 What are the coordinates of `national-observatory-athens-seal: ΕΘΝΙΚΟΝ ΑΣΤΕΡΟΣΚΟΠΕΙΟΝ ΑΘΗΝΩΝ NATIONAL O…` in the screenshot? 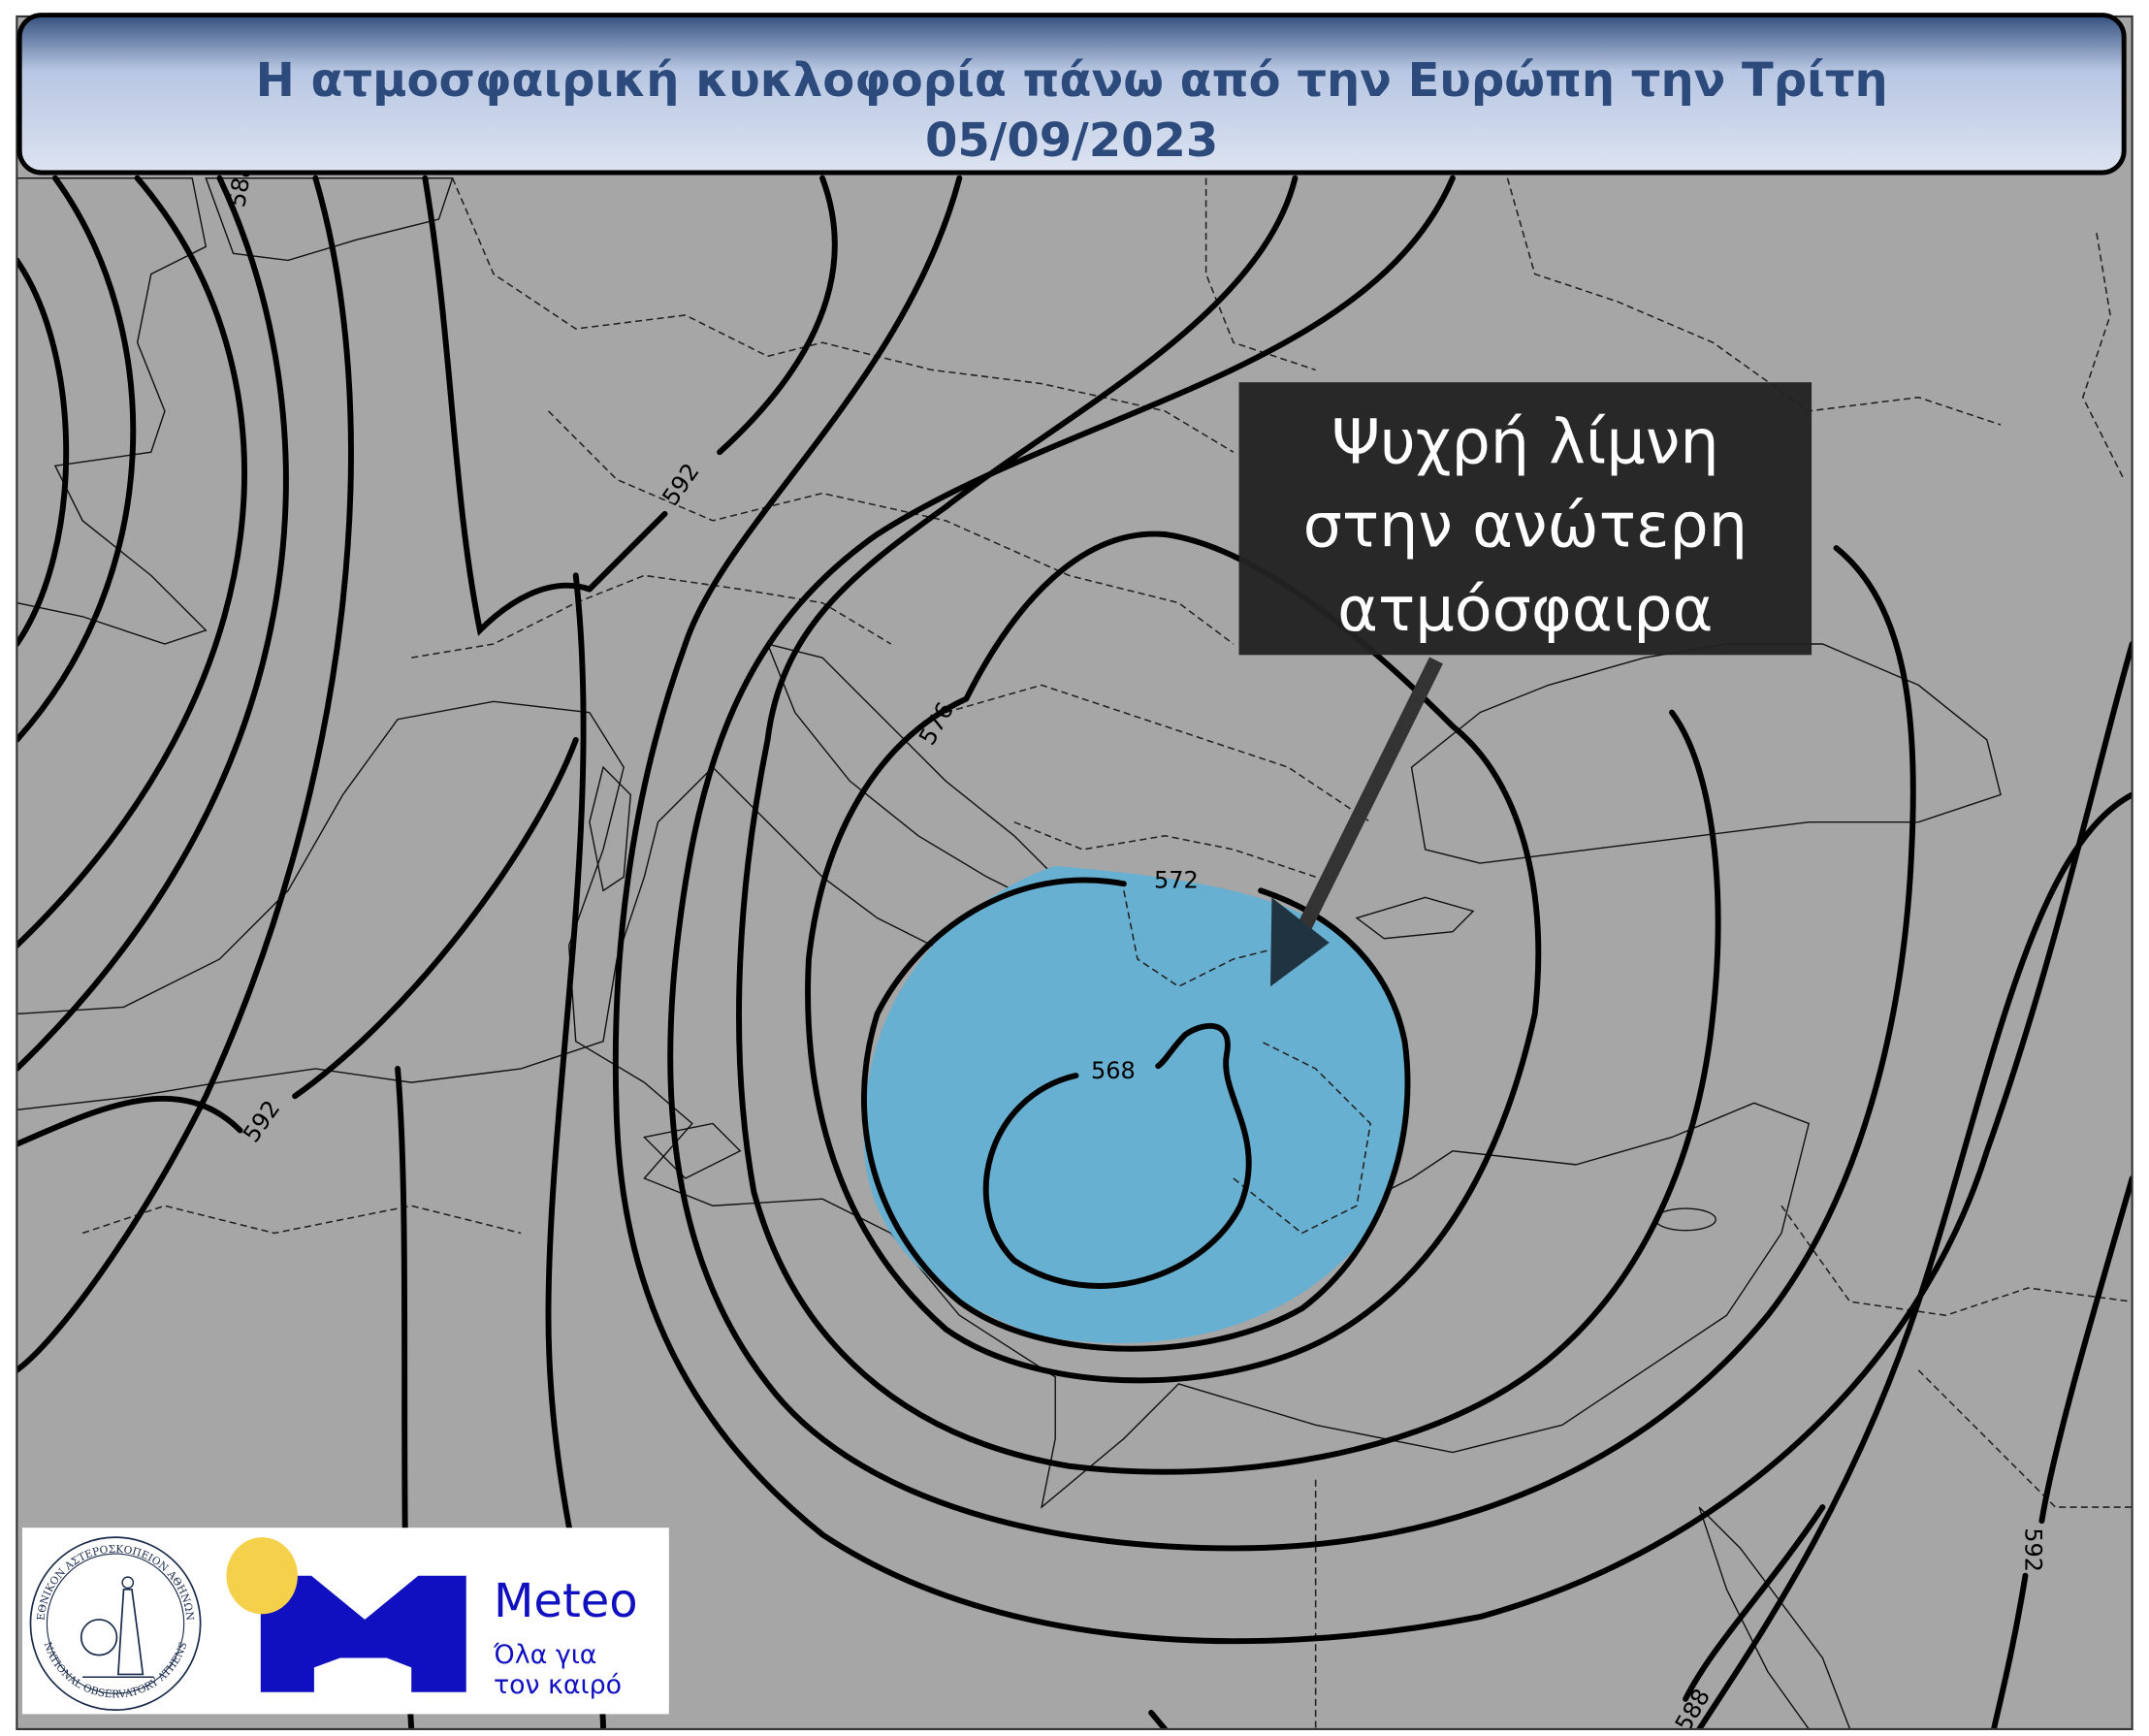 It's located at (116, 1624).